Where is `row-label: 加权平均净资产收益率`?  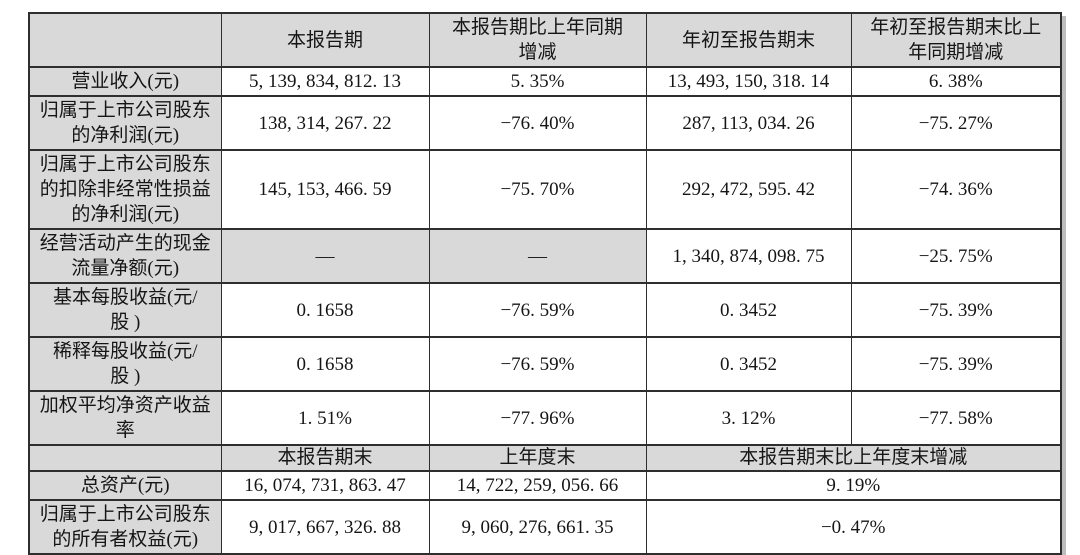
row-label: 加权平均净资产收益率 is located at coordinates (125, 418).